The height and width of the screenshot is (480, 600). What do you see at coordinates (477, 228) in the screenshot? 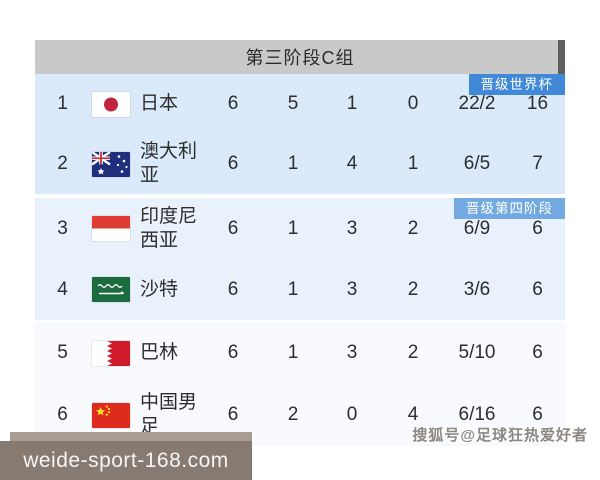
I see `goals: 6/9` at bounding box center [477, 228].